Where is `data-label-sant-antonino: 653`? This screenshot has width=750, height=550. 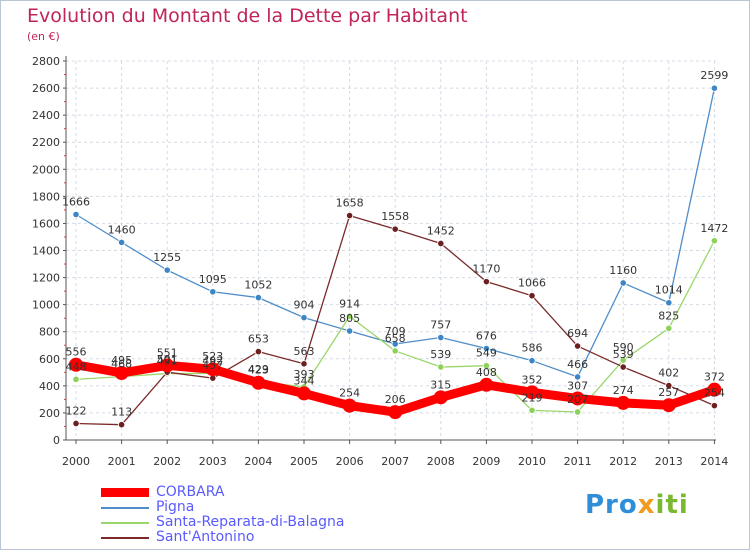 data-label-sant-antonino: 653 is located at coordinates (258, 339).